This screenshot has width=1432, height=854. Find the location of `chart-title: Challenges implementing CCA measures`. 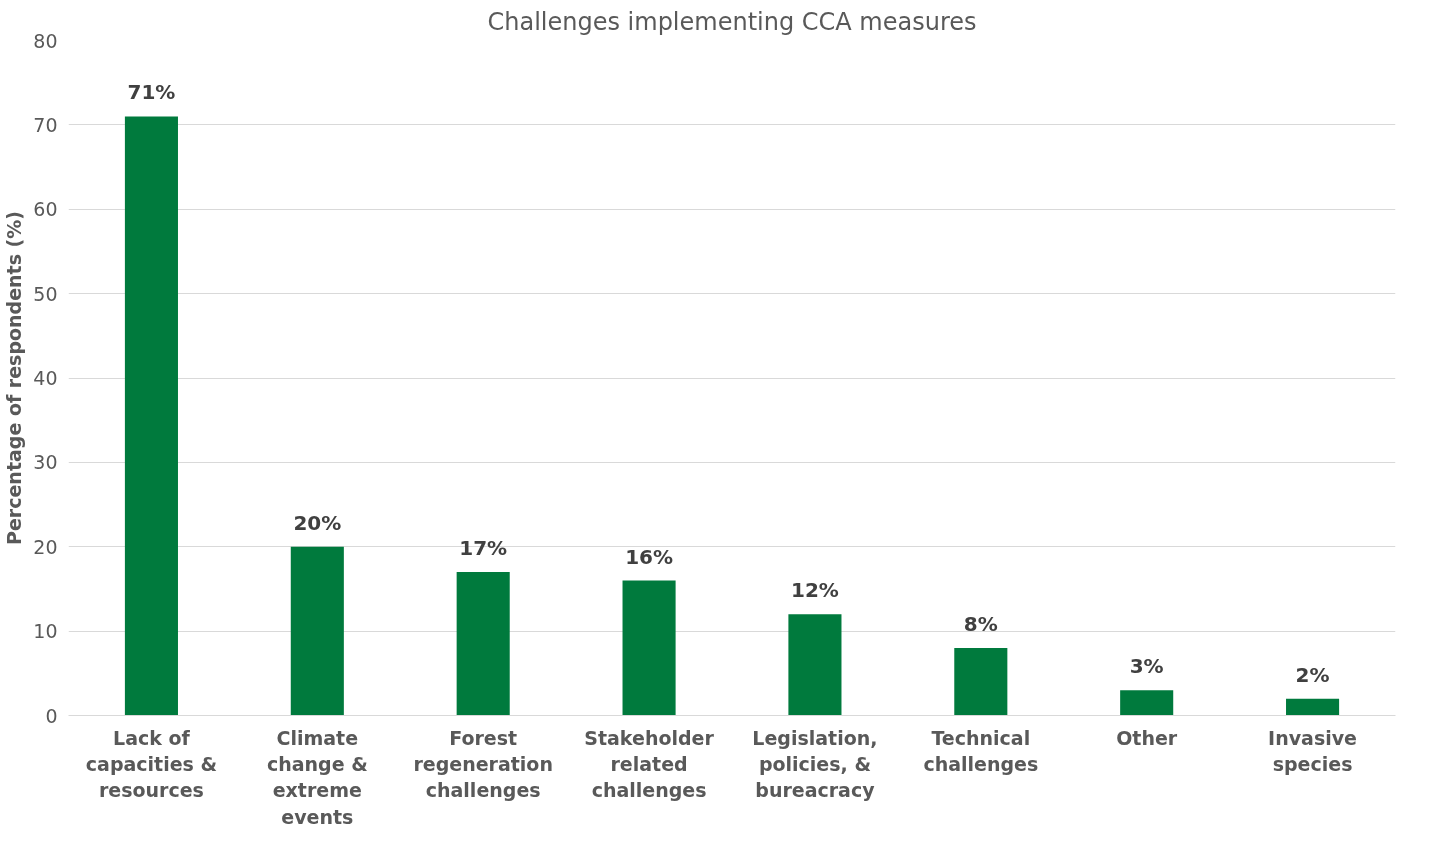

chart-title: Challenges implementing CCA measures is located at coordinates (732, 21).